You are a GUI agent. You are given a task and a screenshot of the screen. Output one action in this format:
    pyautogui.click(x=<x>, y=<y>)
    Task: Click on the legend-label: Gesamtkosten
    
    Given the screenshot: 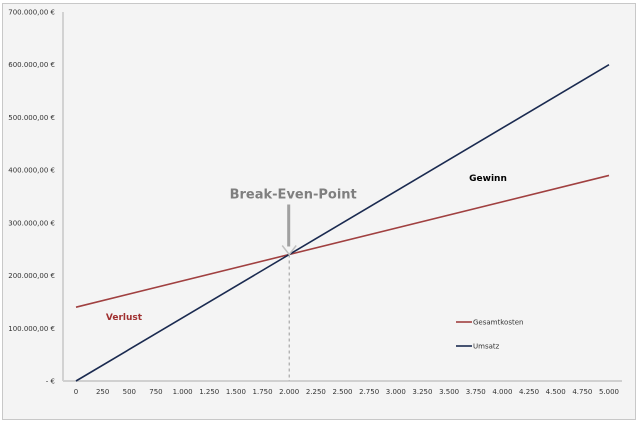 What is the action you would take?
    pyautogui.click(x=498, y=323)
    